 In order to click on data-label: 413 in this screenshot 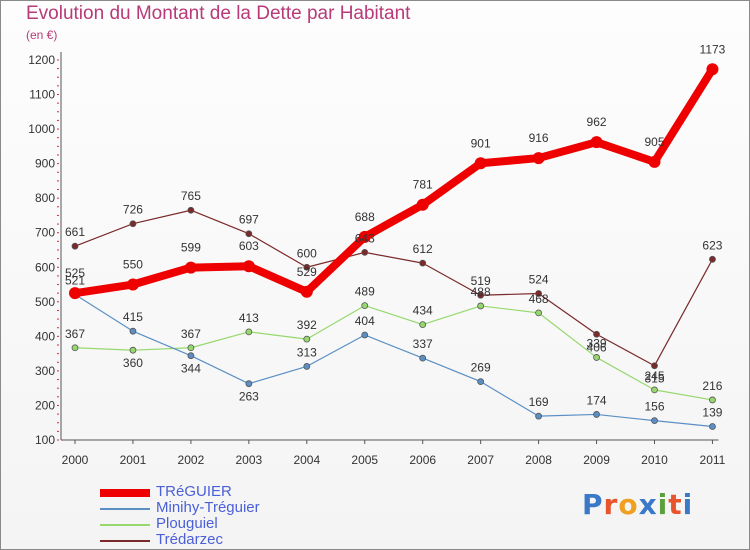, I will do `click(249, 318)`.